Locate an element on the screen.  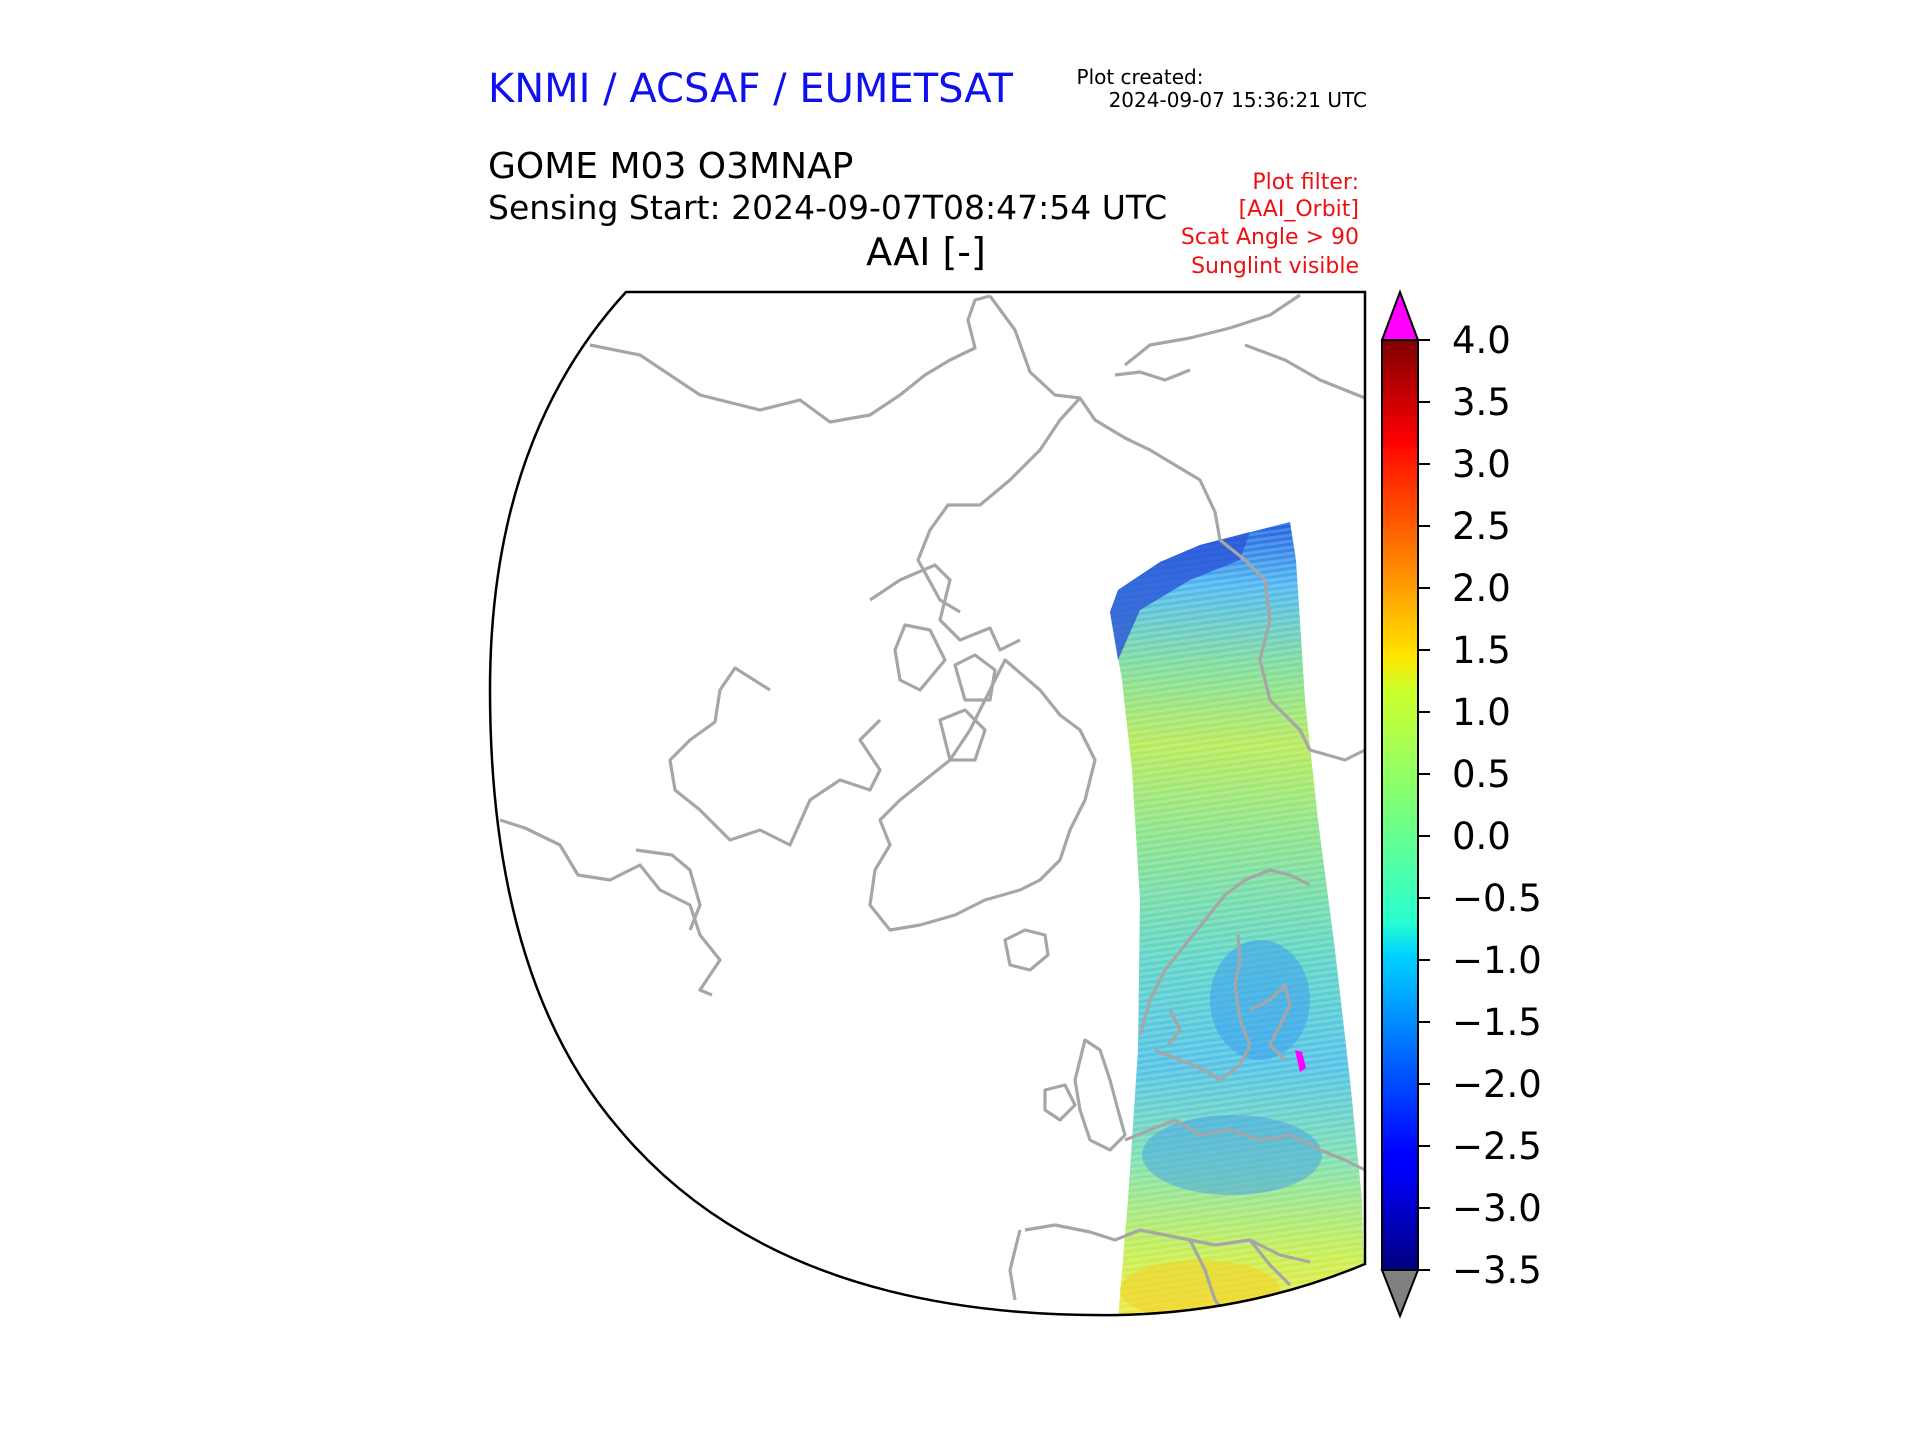
colorbar-tick-label: 1.0 is located at coordinates (1481, 712).